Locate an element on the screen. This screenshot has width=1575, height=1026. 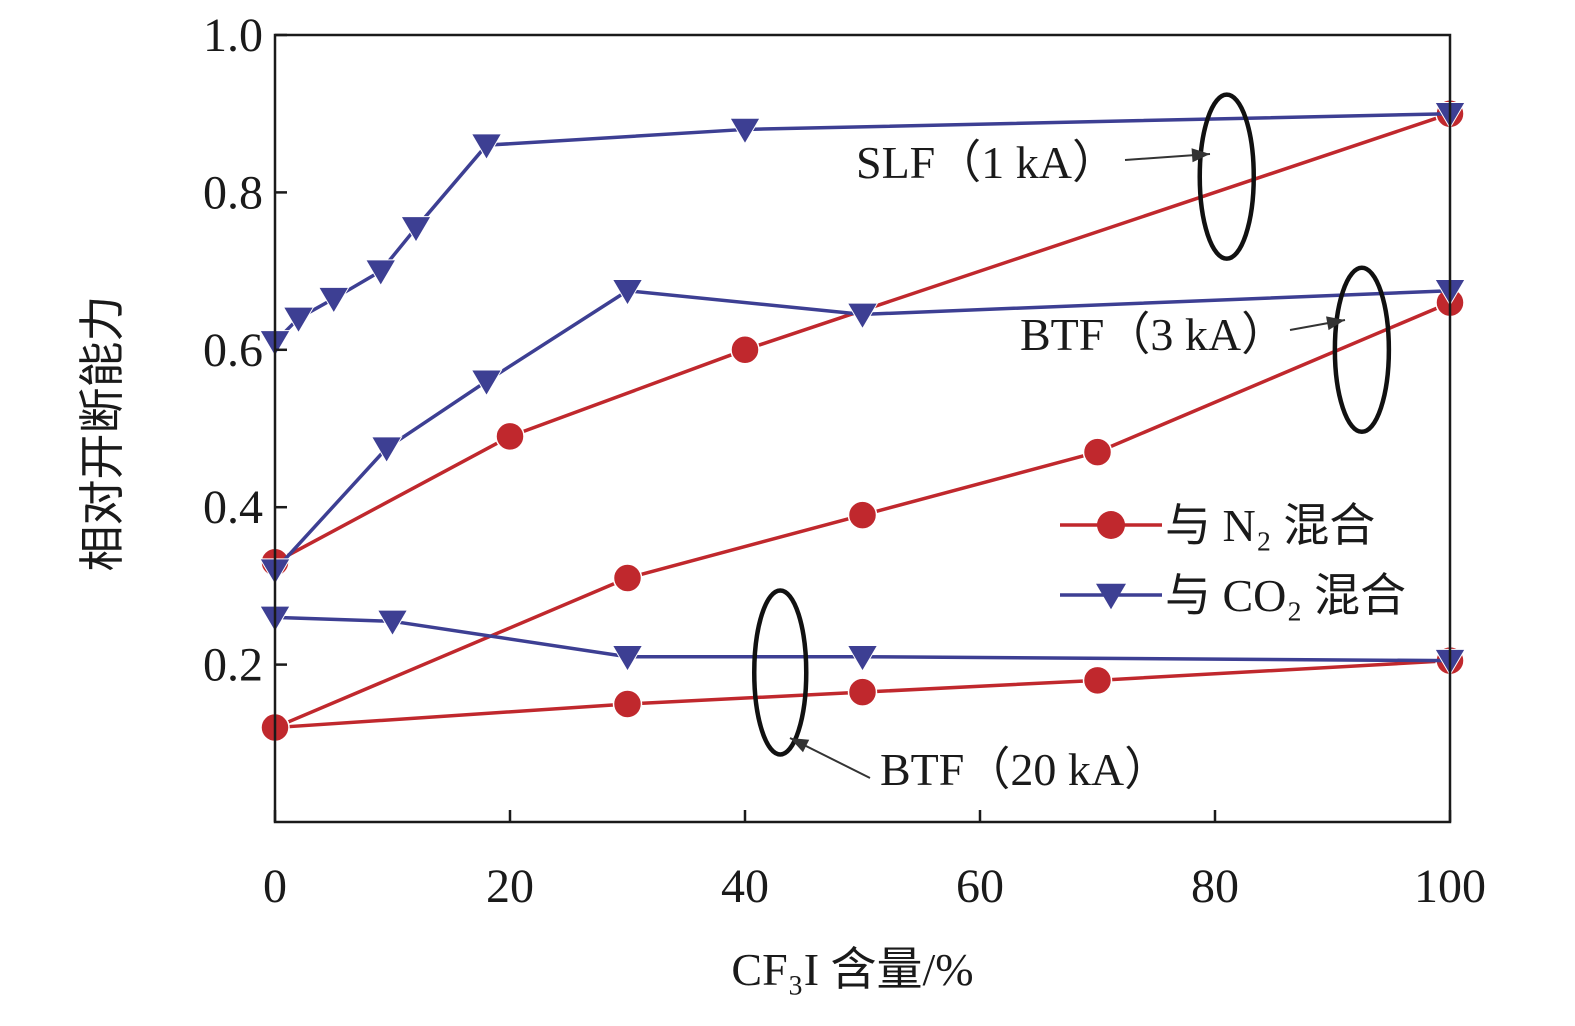
legend-label: 与 N₂ 混合 is located at coordinates (1270, 525).